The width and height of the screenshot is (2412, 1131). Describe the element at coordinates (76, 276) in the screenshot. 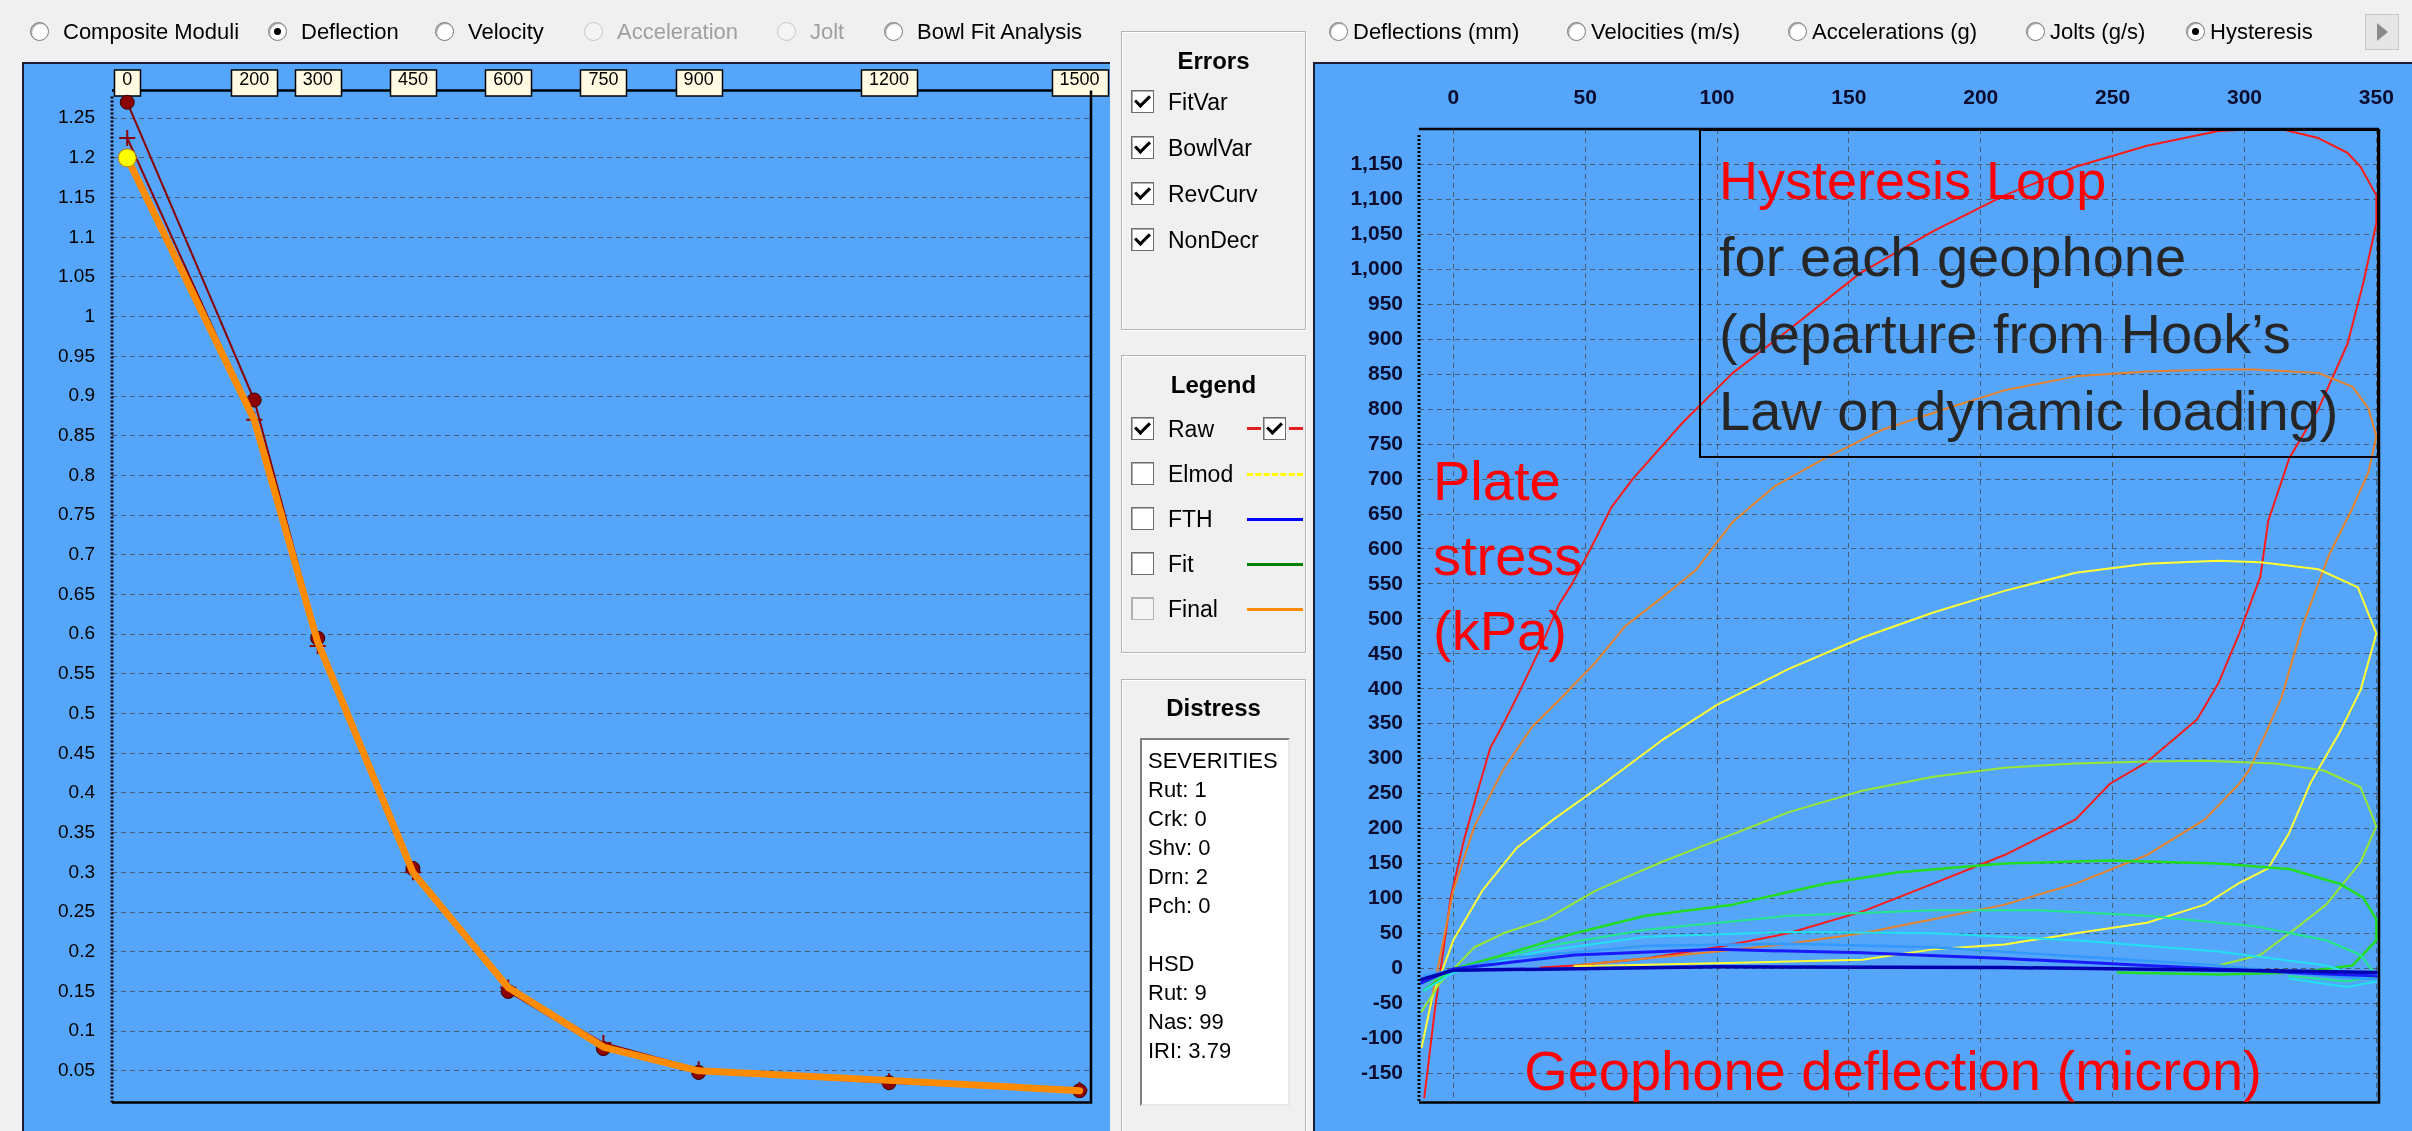

I see `y-tick-label: 1.05` at that location.